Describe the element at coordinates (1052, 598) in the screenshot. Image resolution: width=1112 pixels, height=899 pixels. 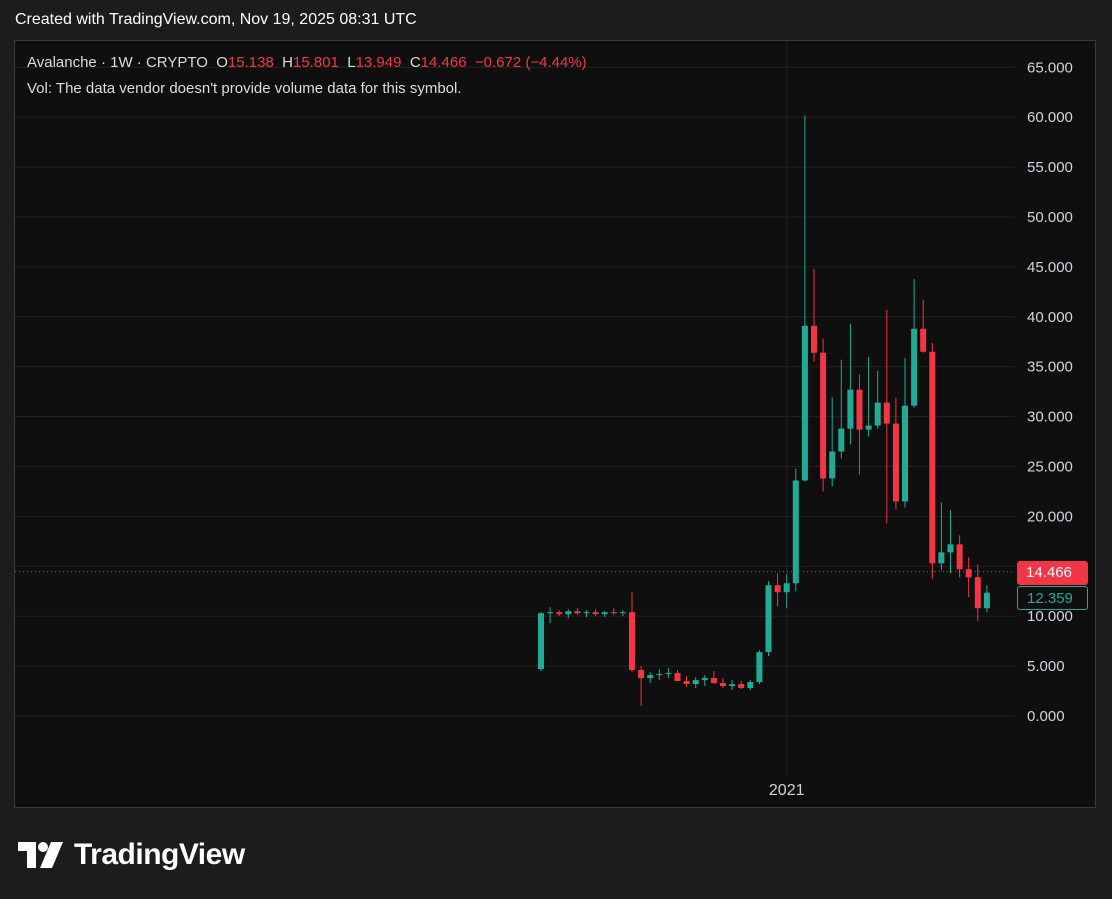
I see `current-price-badge: 12.359` at that location.